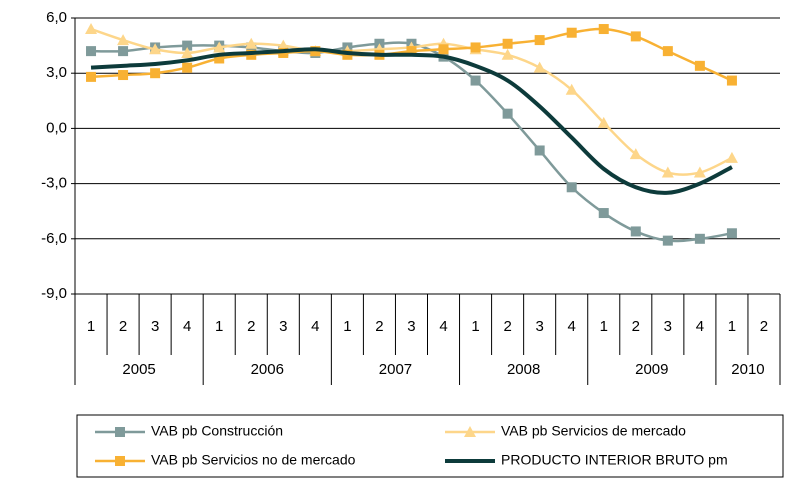 The width and height of the screenshot is (798, 480). Describe the element at coordinates (267, 369) in the screenshot. I see `x-group-label: 2006` at that location.